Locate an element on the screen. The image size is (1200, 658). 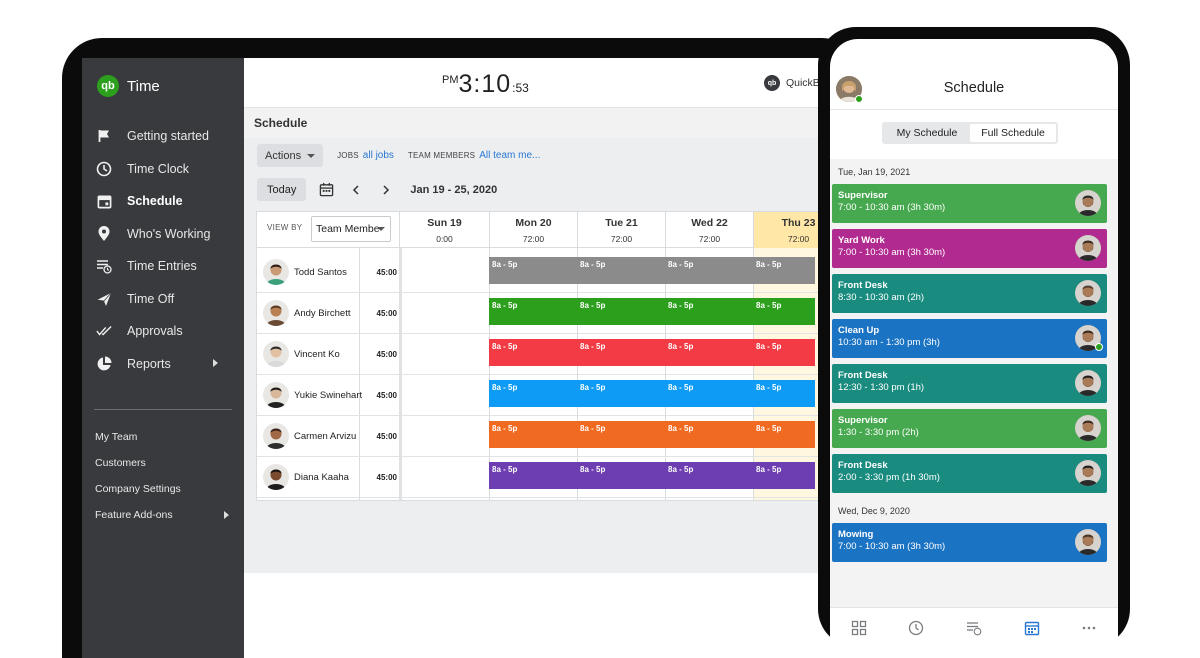
shift-card-time: 2:00 - 3:30 pm (1h 30m) is located at coordinates (889, 477).